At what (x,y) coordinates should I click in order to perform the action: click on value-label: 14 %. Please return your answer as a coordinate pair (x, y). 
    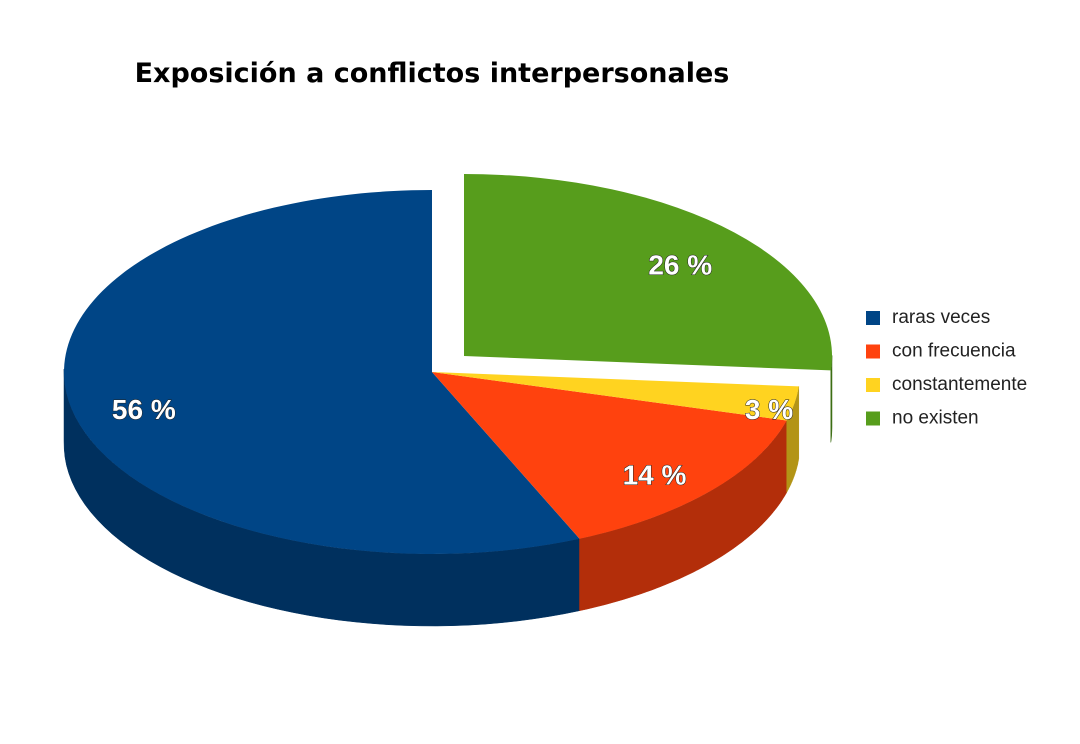
    Looking at the image, I should click on (655, 475).